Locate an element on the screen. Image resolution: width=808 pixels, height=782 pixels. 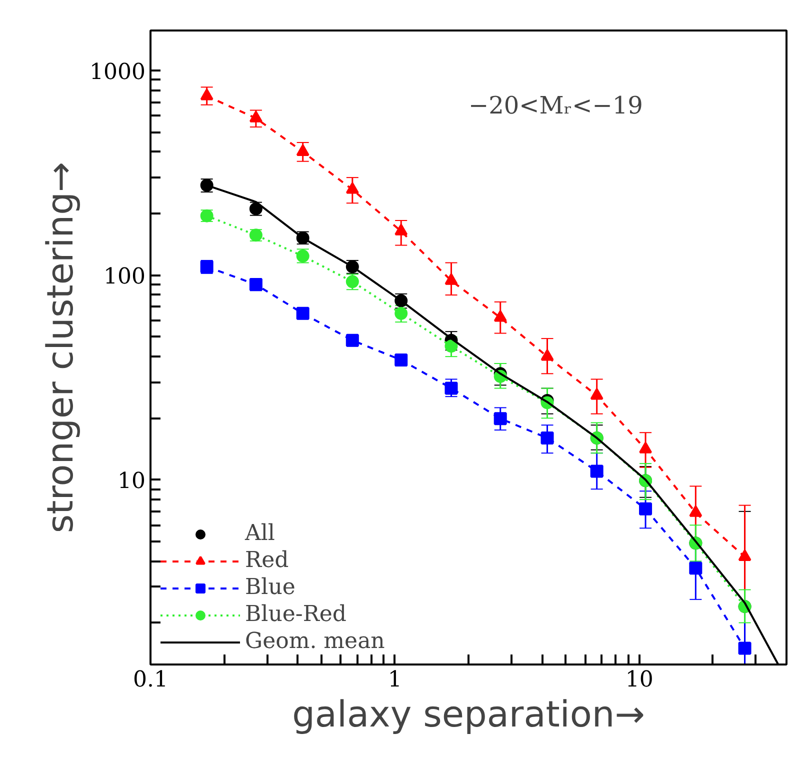
x-tick-label: 10 is located at coordinates (639, 680).